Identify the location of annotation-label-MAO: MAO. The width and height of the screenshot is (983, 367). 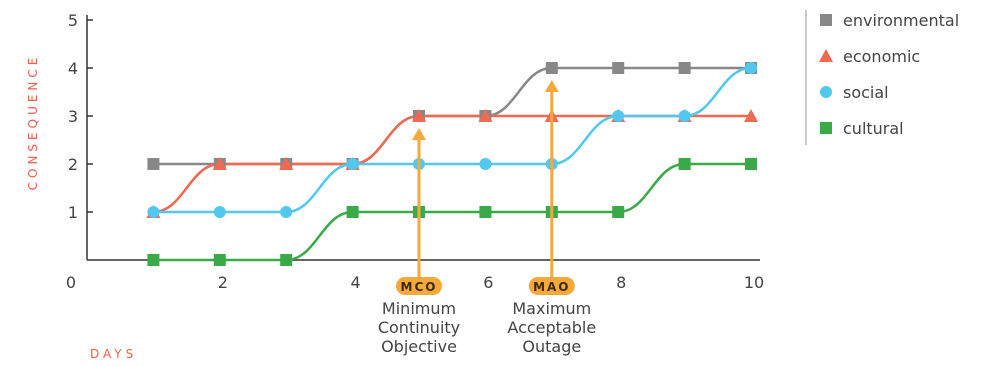
(551, 287).